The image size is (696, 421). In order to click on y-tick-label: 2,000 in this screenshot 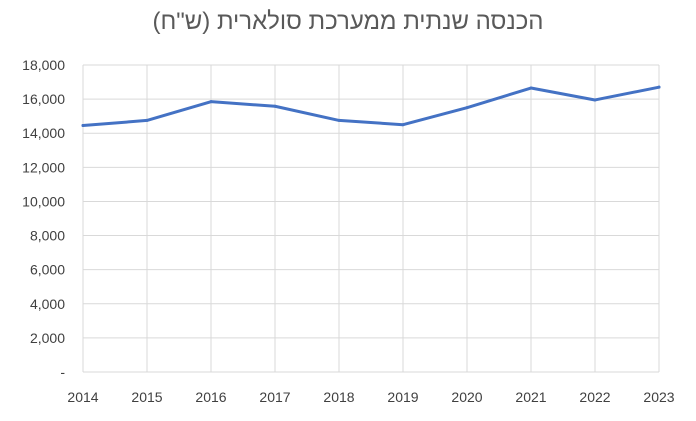, I will do `click(47, 338)`.